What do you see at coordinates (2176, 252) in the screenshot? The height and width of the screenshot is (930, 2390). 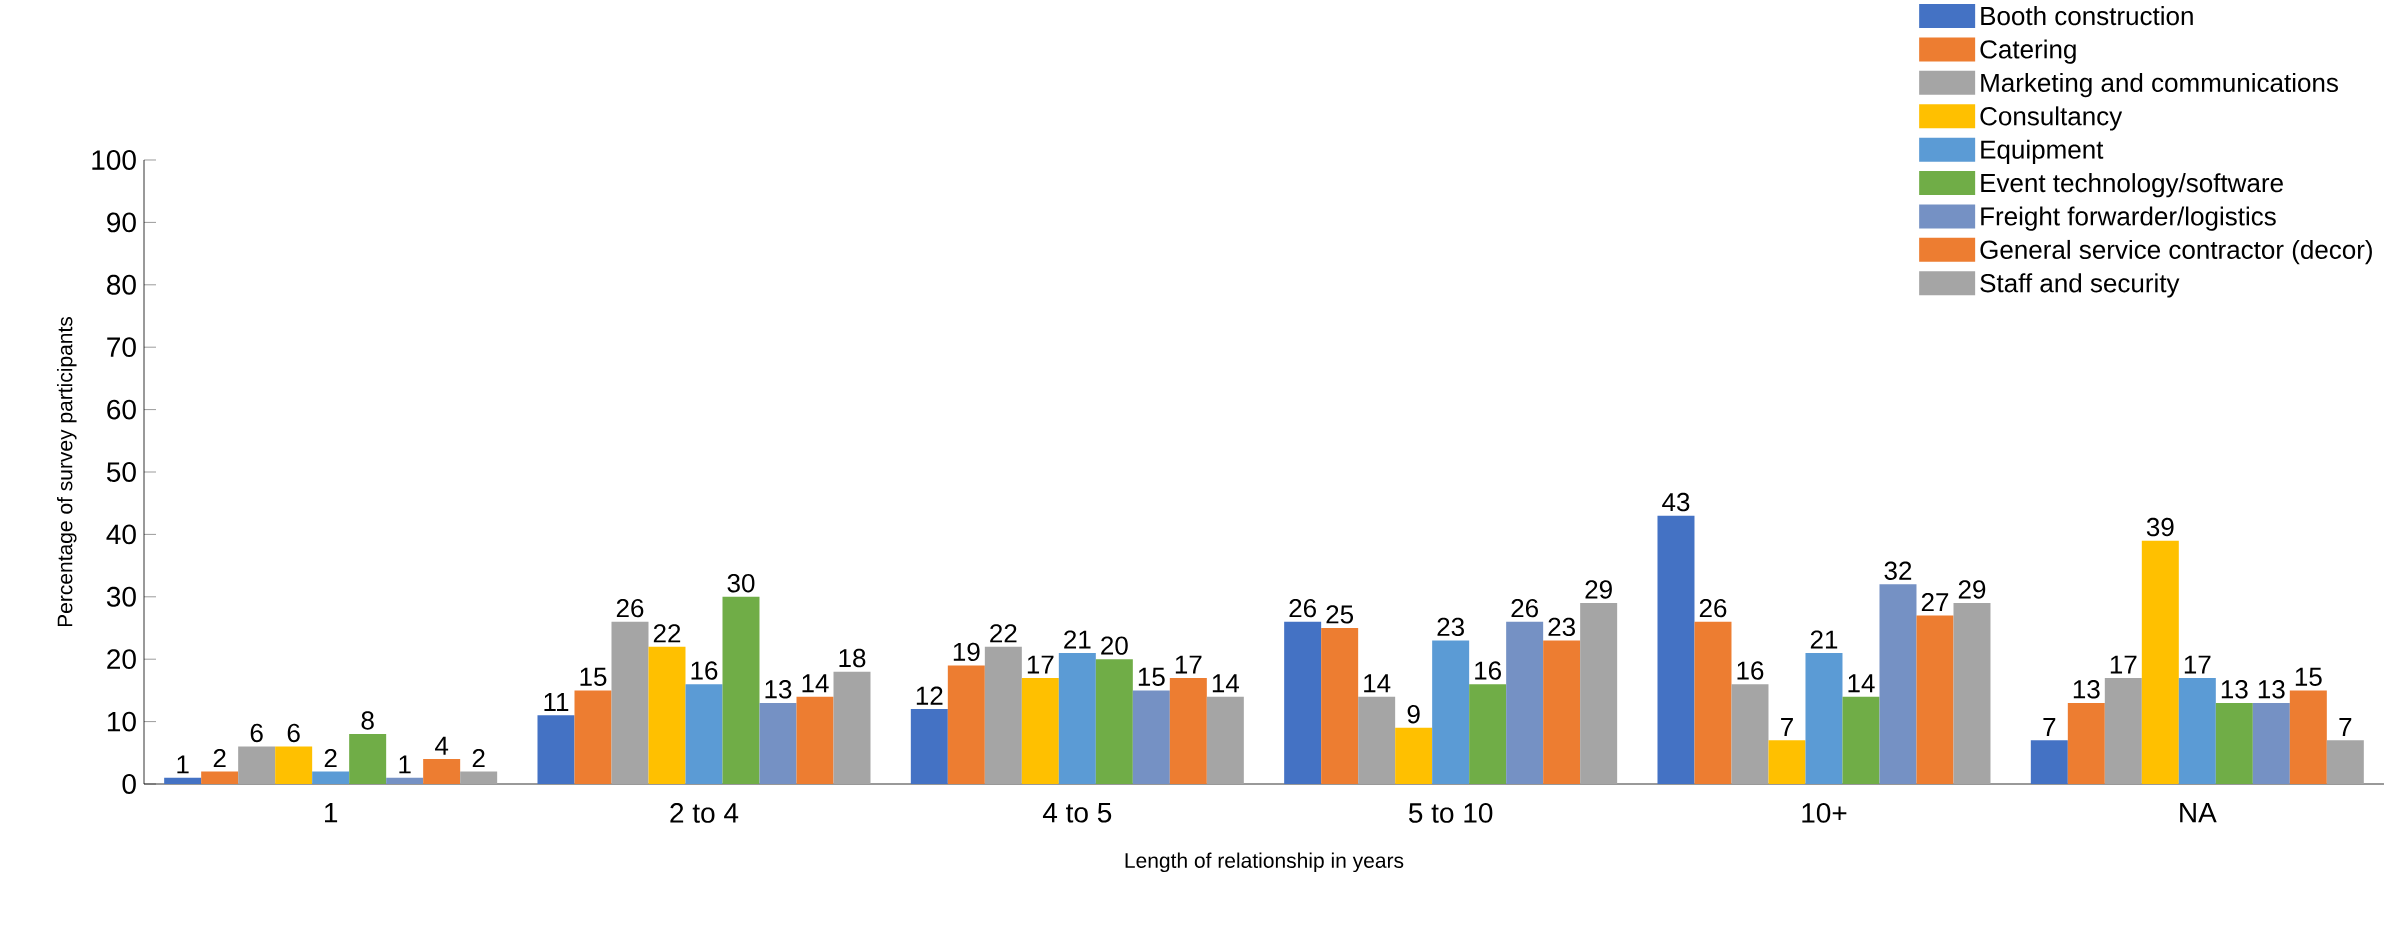 I see `legend-label: General service contractor (decor)` at bounding box center [2176, 252].